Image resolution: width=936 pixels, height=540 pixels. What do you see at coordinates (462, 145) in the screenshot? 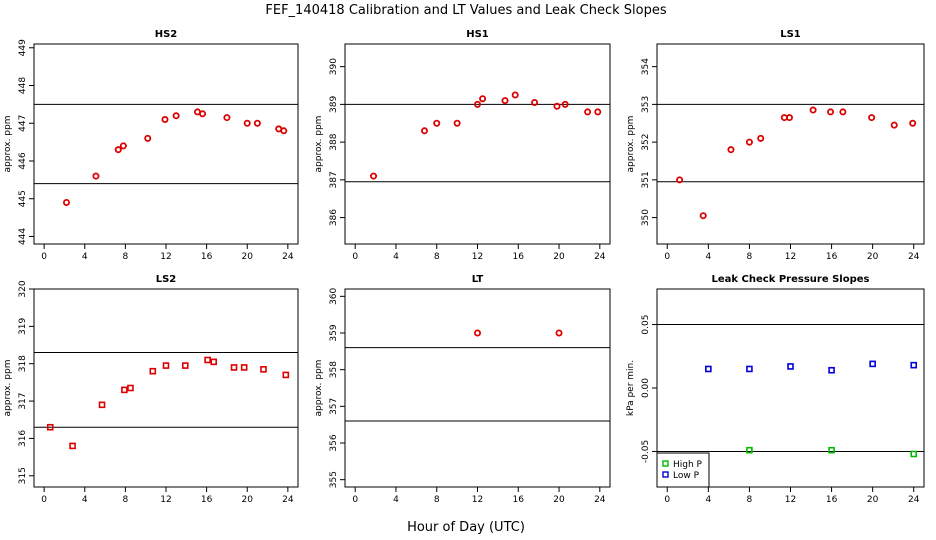
I see `panel-hs1: HS1 0 4 8 12 16 20 24 386 387 388 389 390 approx. ppm` at bounding box center [462, 145].